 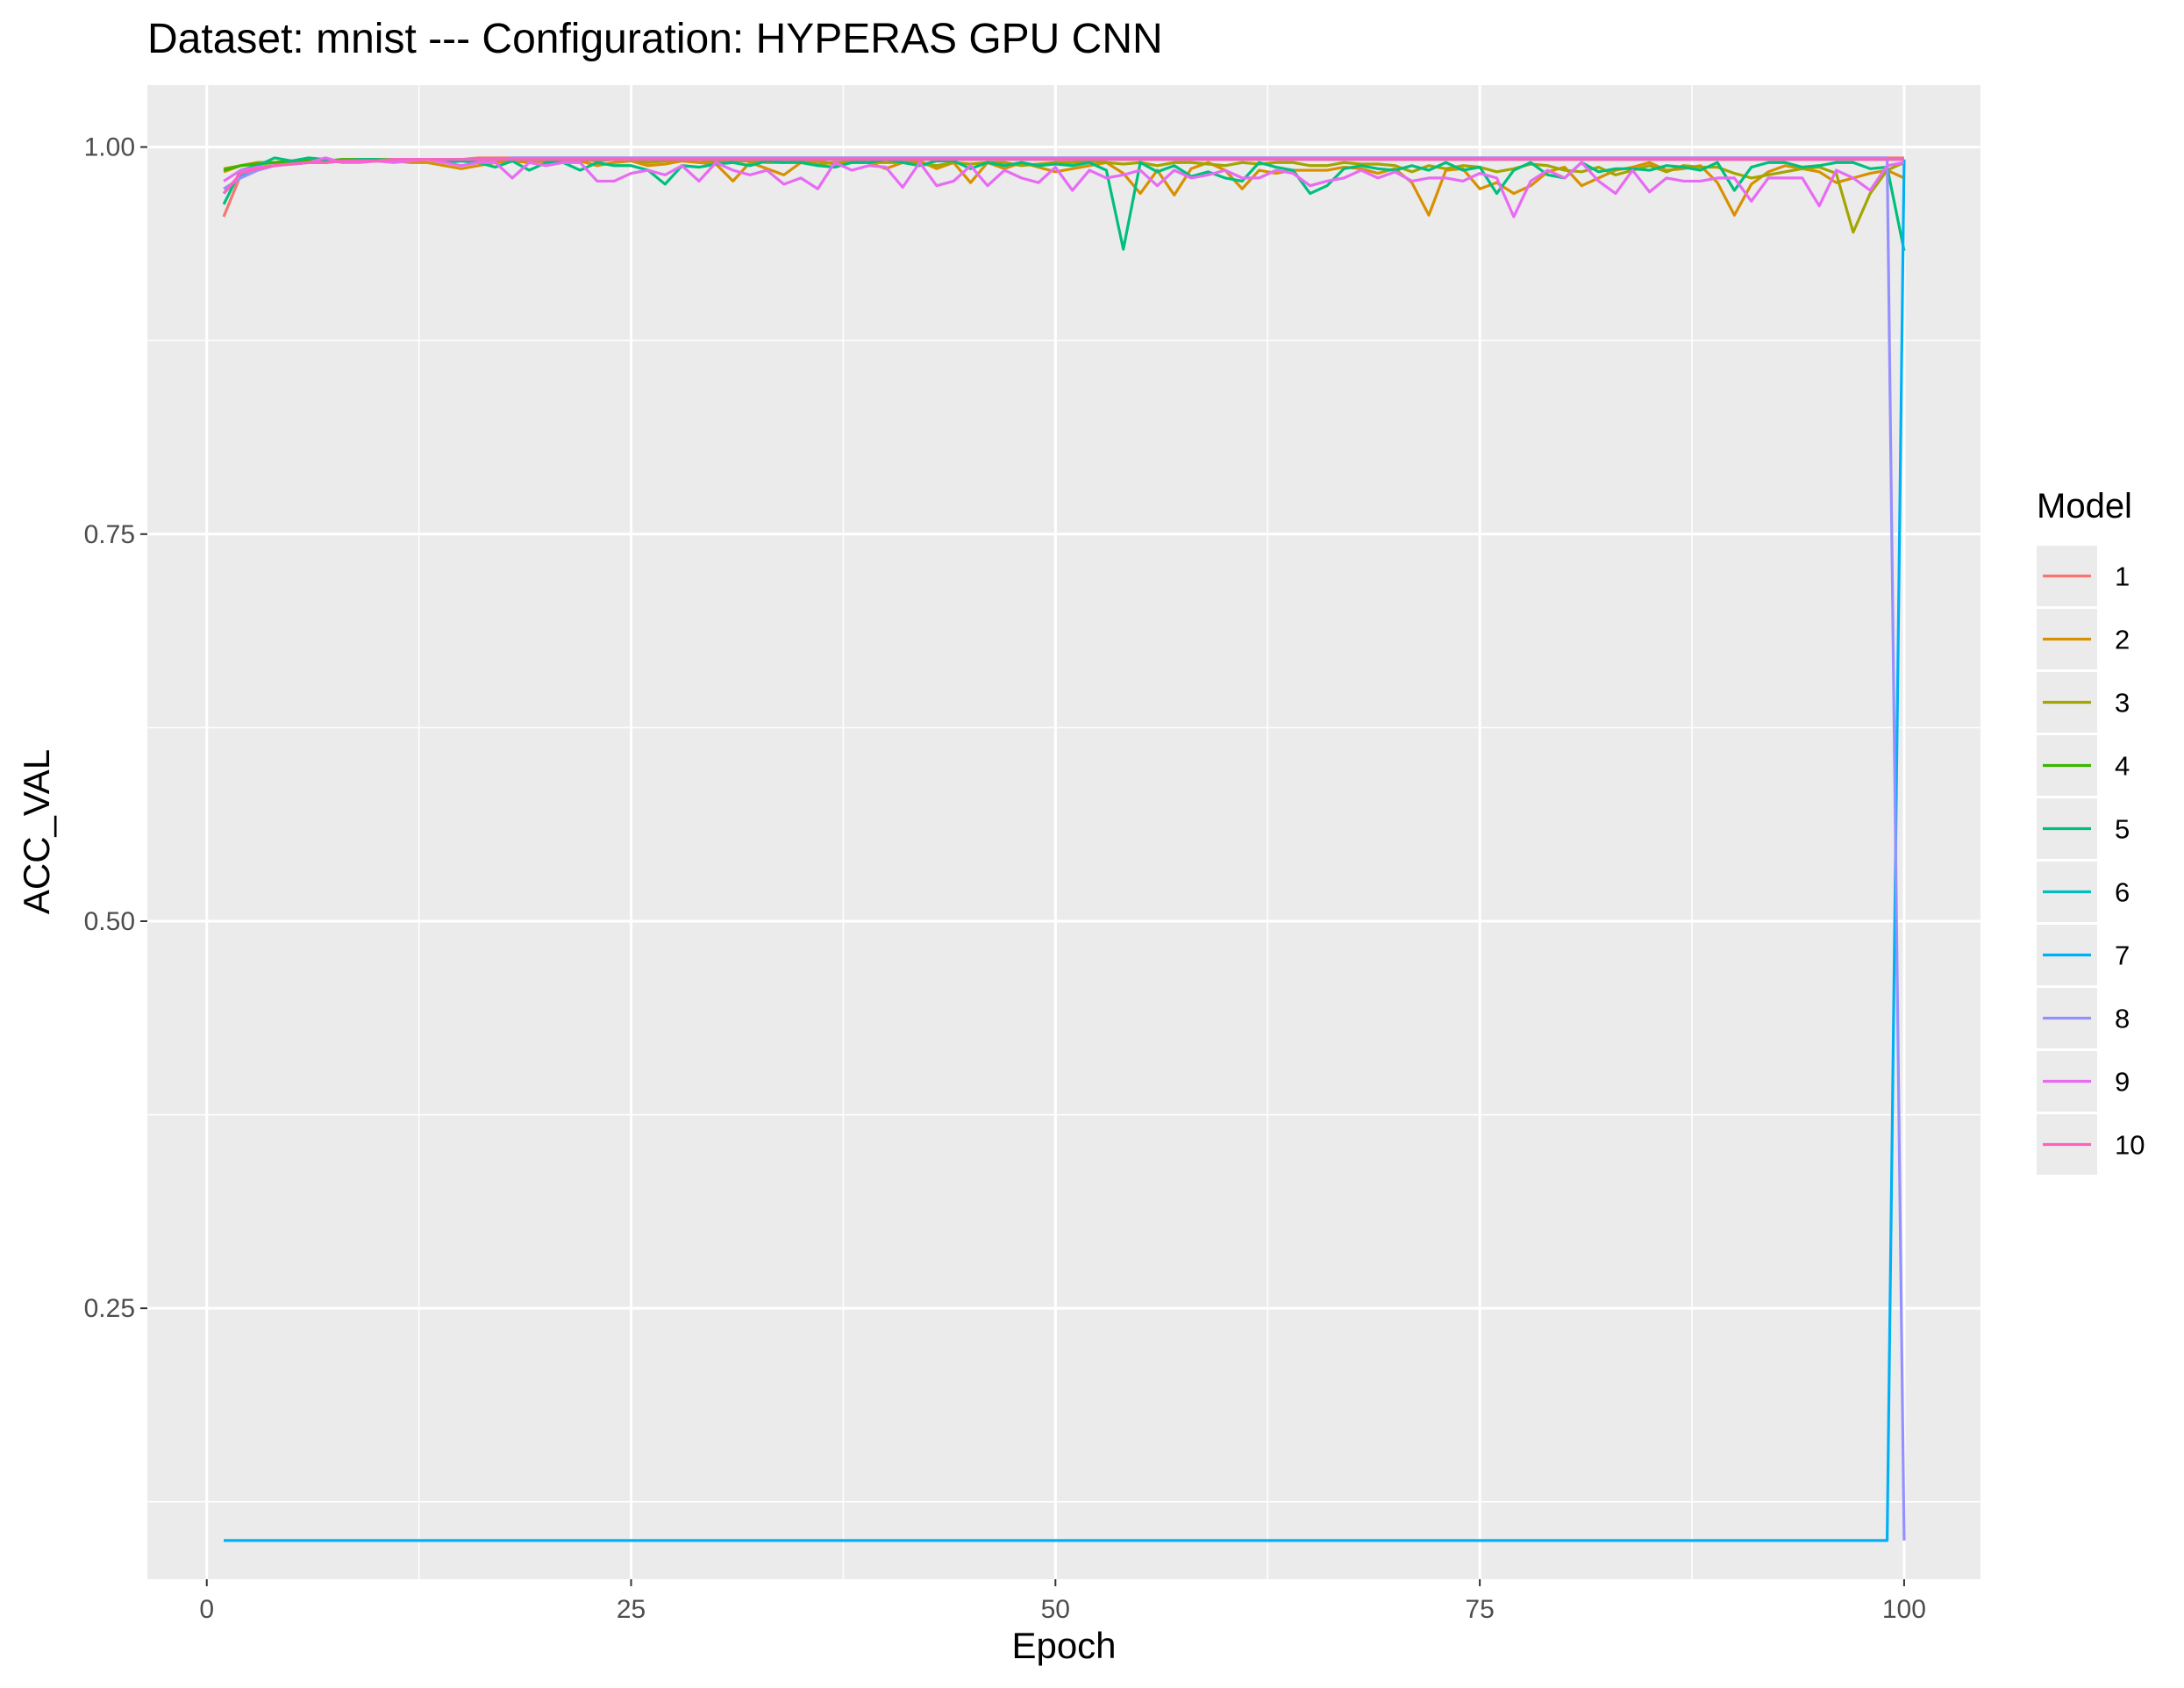 I want to click on x-tick-label: 50, so click(x=1055, y=1610).